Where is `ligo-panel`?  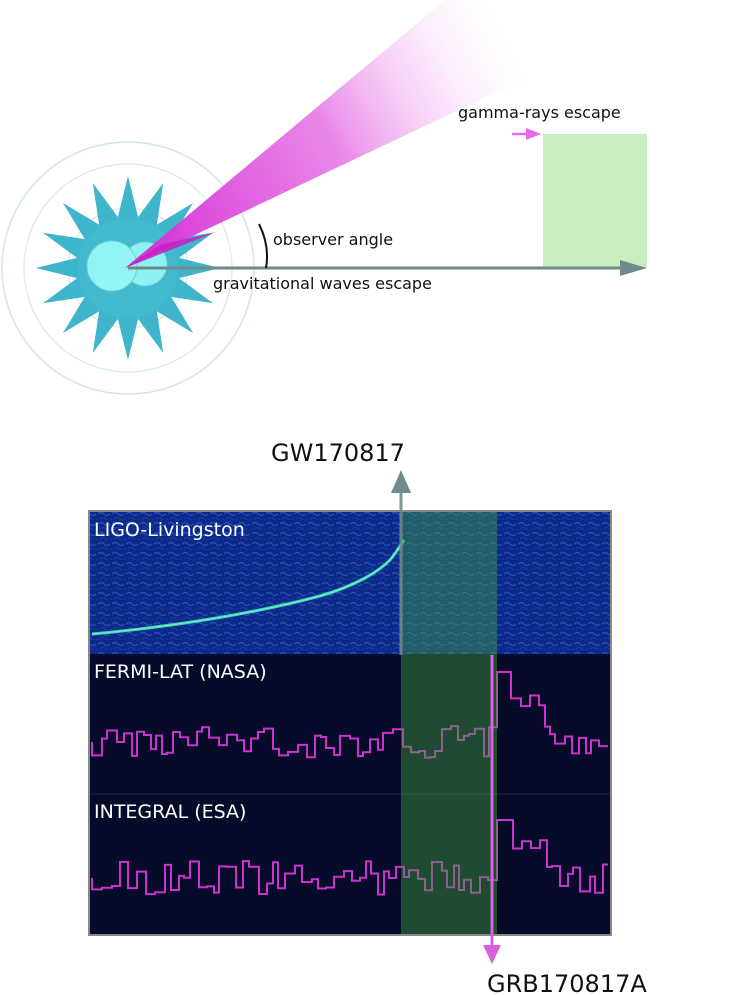 ligo-panel is located at coordinates (350, 582).